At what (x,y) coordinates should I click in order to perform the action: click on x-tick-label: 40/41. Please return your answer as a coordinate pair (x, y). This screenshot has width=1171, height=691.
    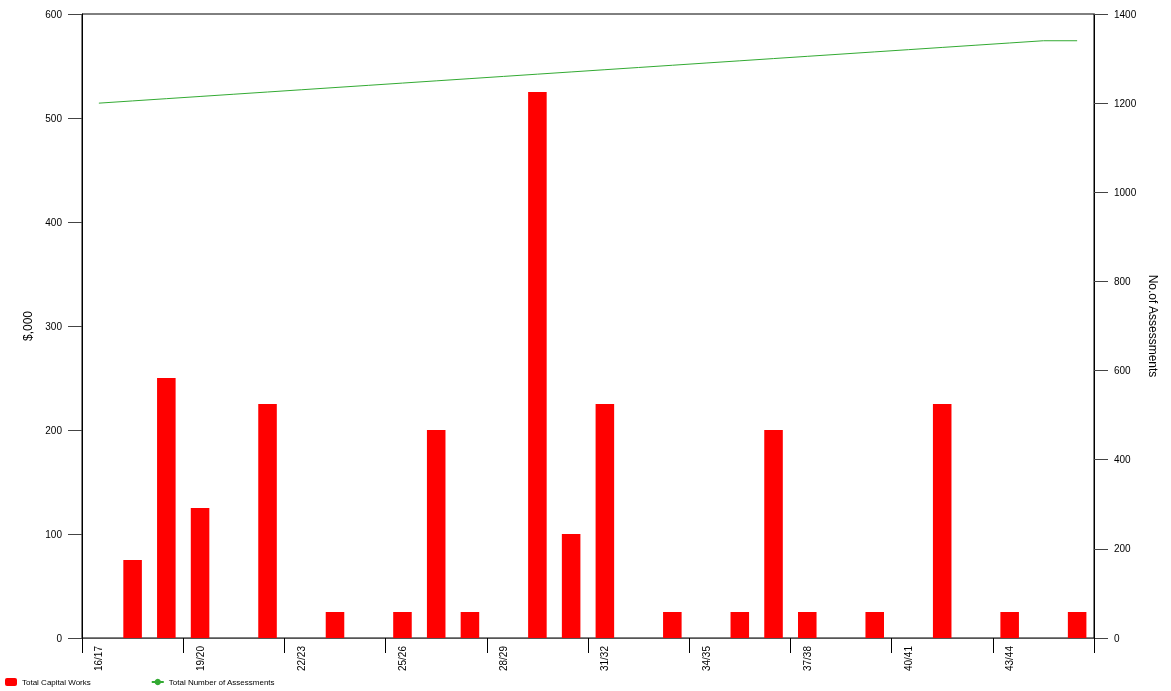
    Looking at the image, I should click on (908, 658).